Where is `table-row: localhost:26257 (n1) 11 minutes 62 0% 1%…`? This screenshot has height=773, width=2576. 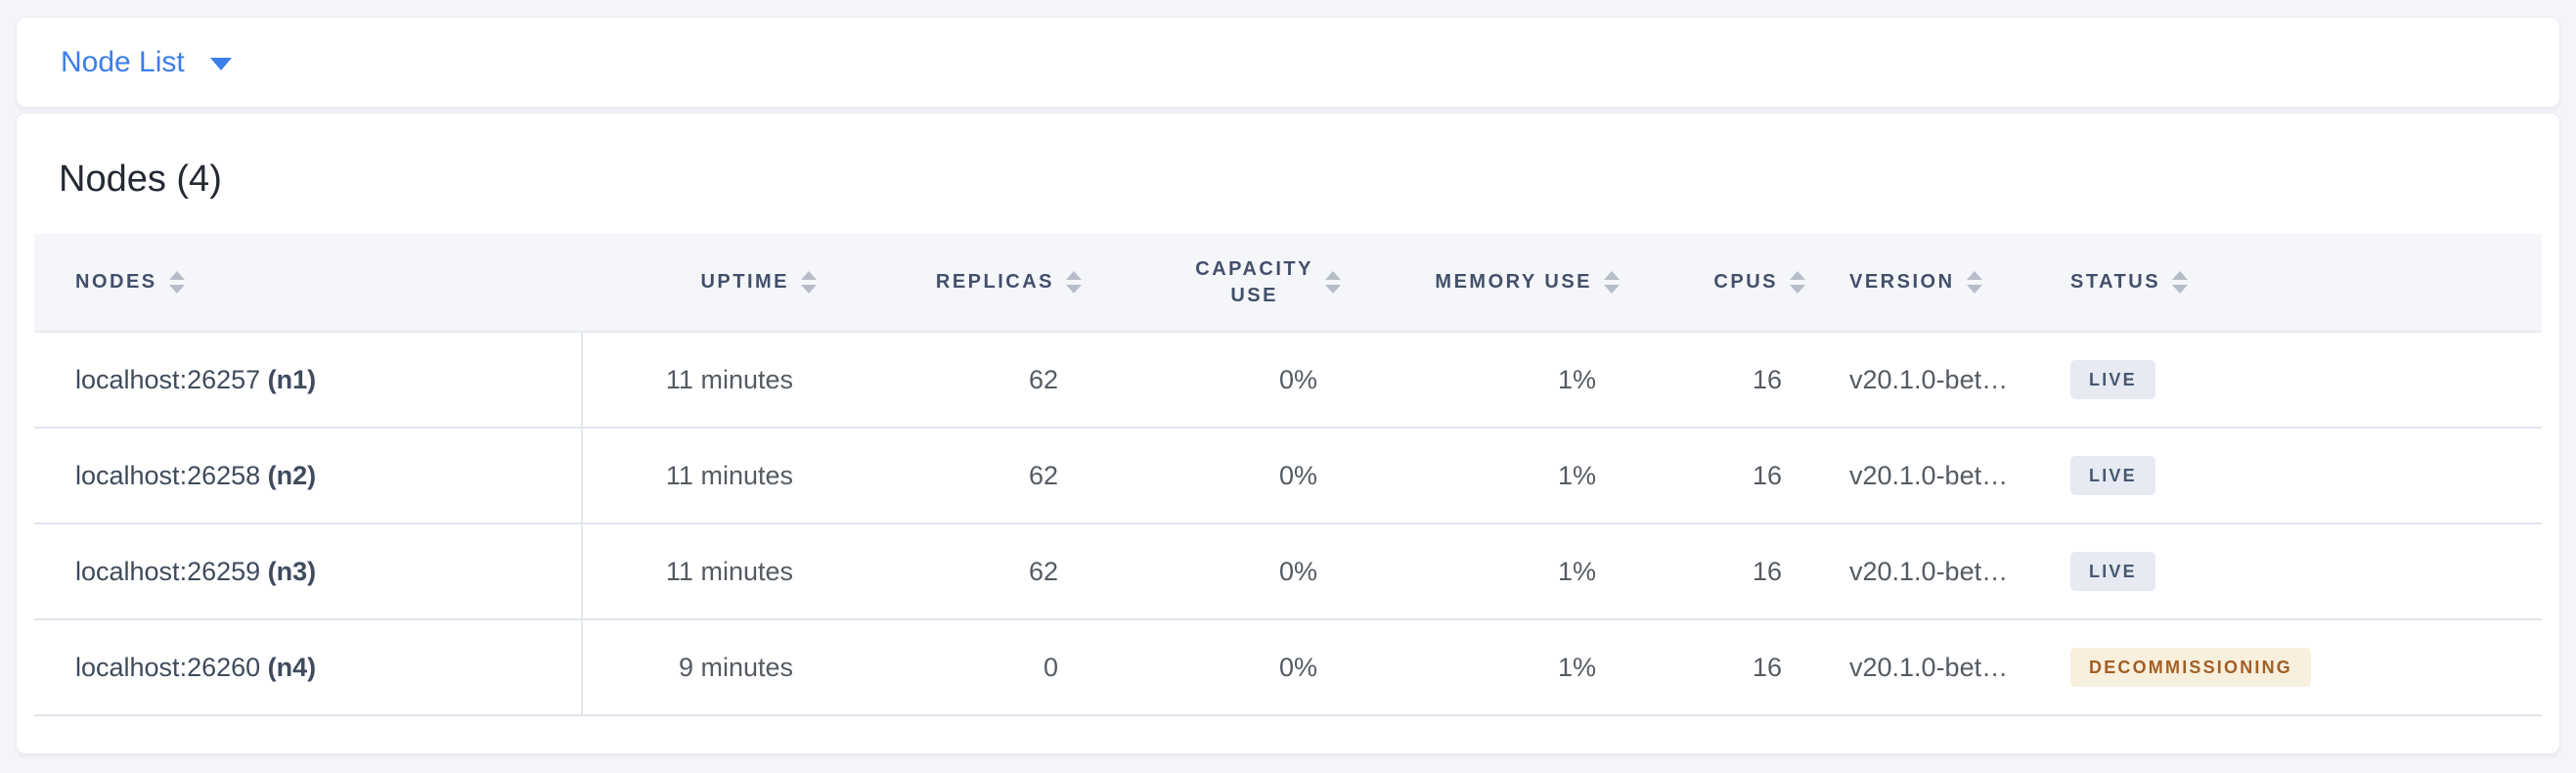 table-row: localhost:26257 (n1) 11 minutes 62 0% 1%… is located at coordinates (1288, 381).